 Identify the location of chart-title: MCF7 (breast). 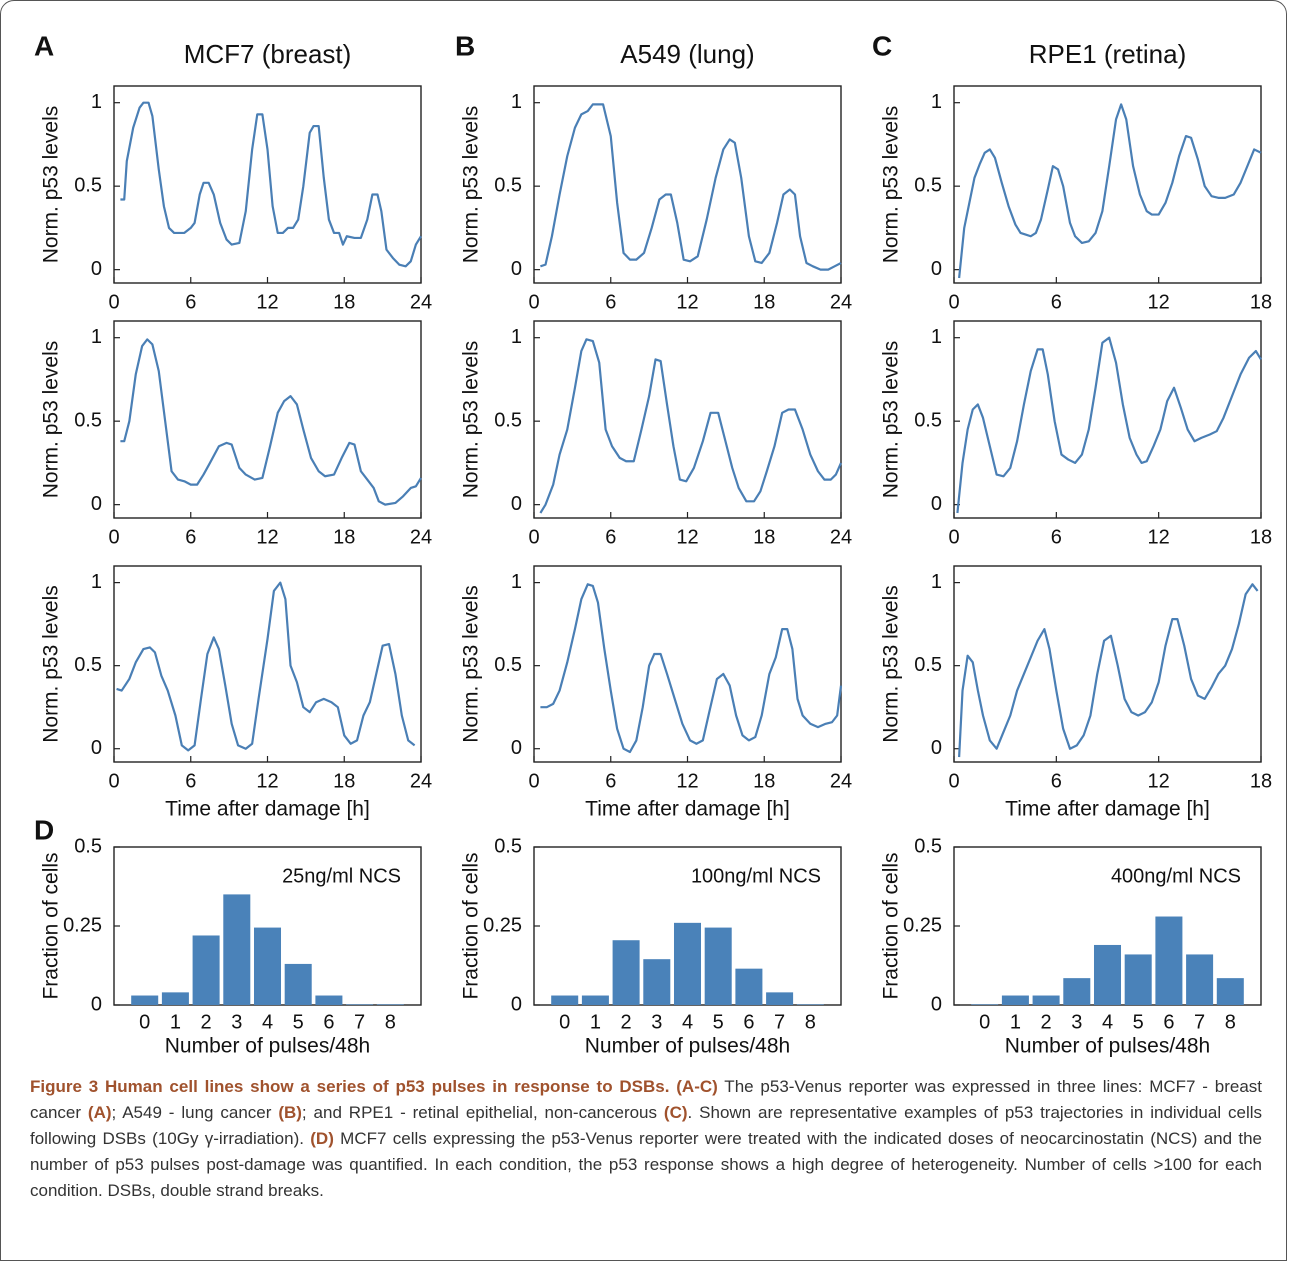
(268, 54).